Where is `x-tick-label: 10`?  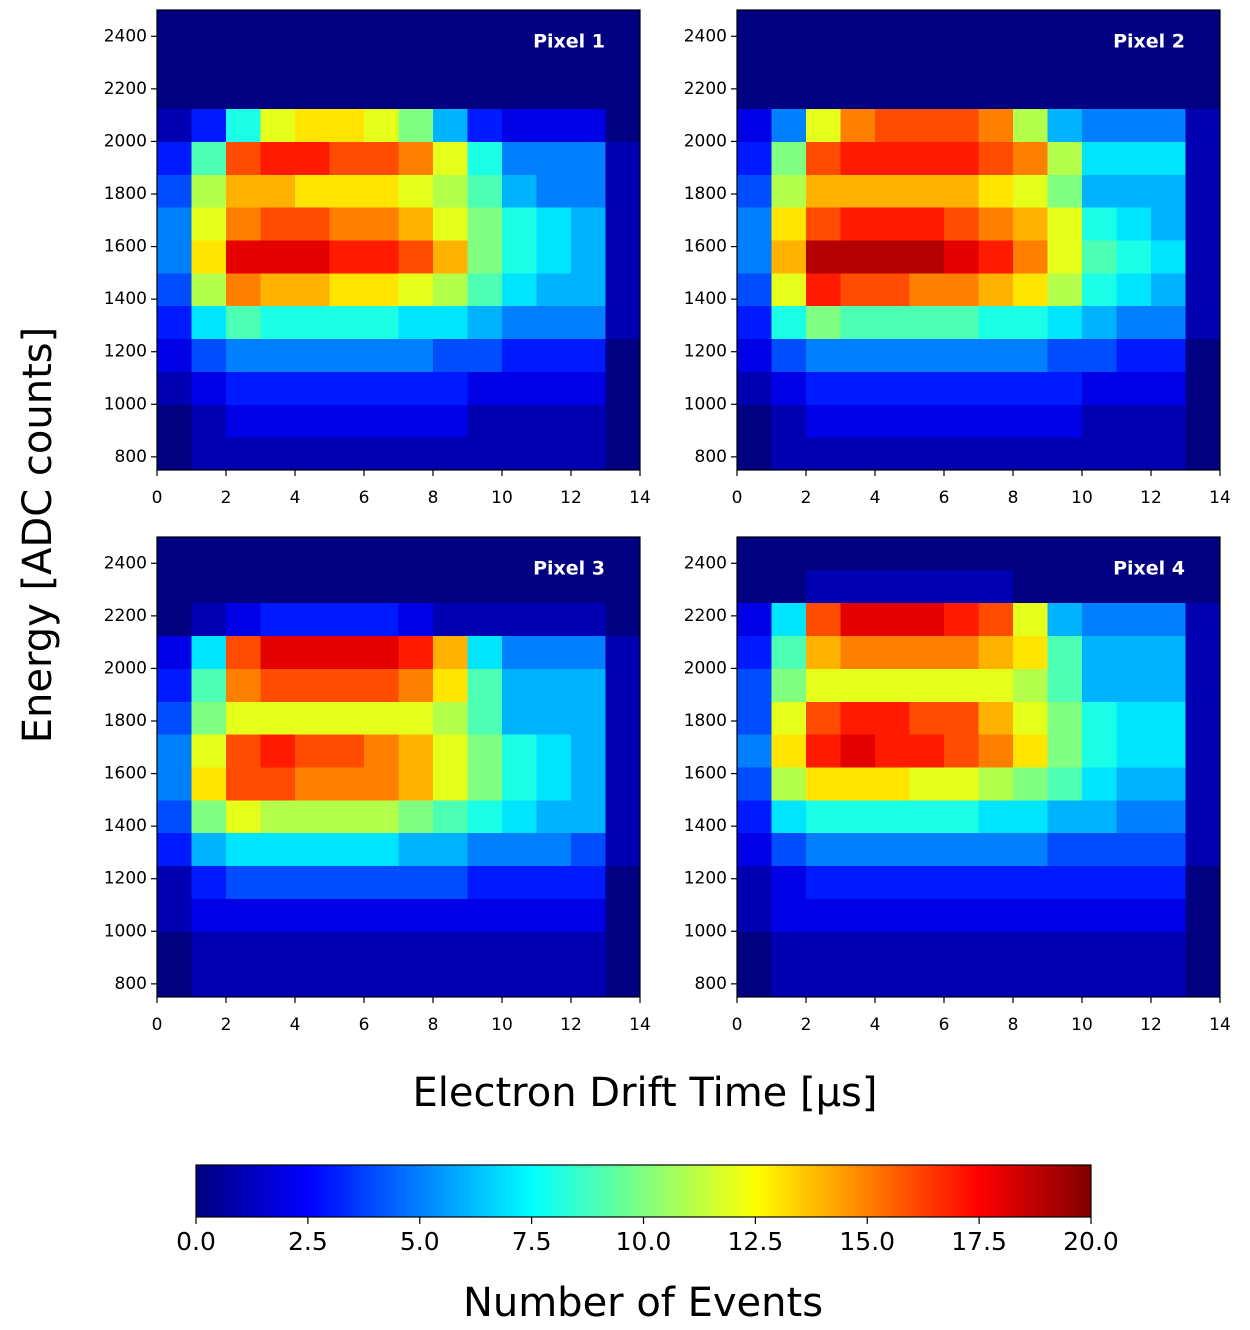
x-tick-label: 10 is located at coordinates (502, 1025).